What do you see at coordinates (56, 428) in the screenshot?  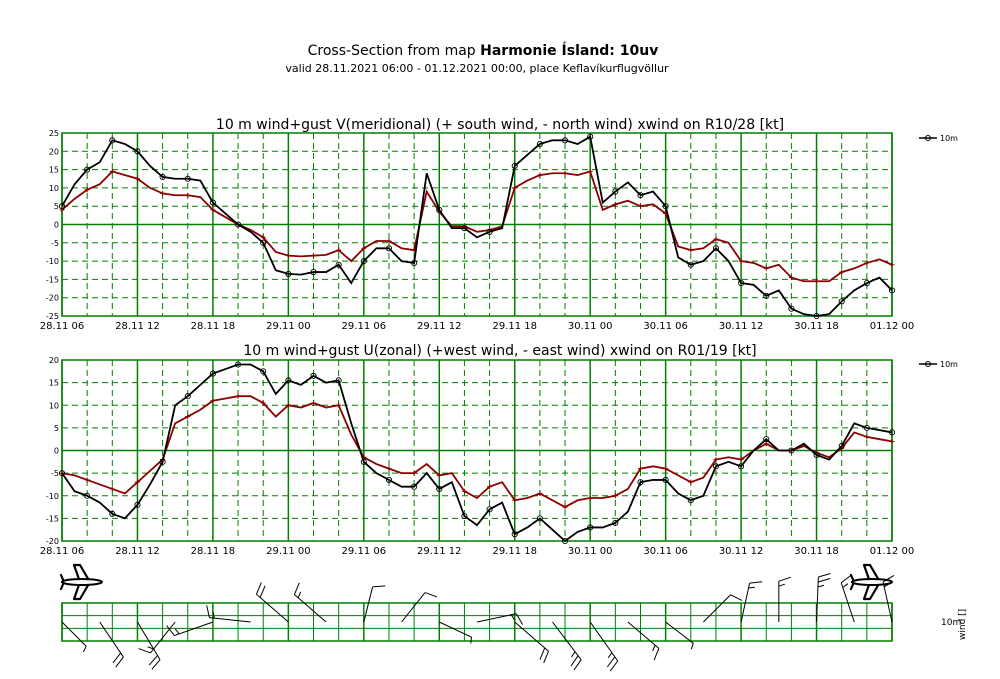 I see `zonal-ytick-label: 5` at bounding box center [56, 428].